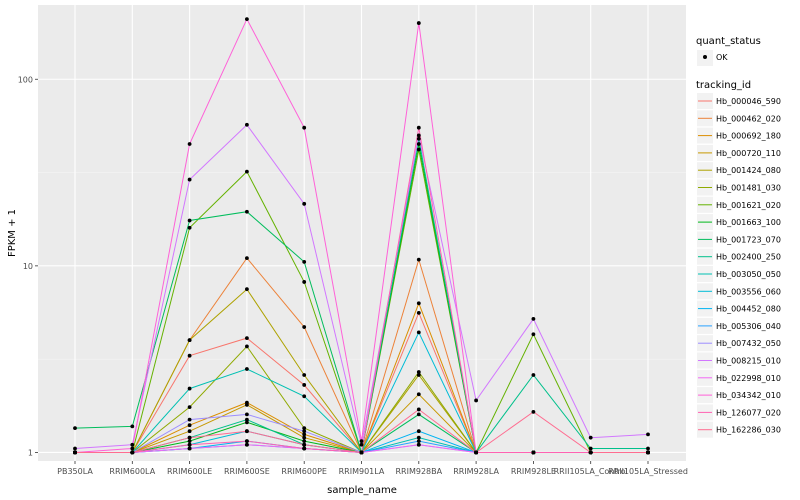 This screenshot has height=500, width=800. Describe the element at coordinates (28, 266) in the screenshot. I see `y-tick-label: 10` at that location.